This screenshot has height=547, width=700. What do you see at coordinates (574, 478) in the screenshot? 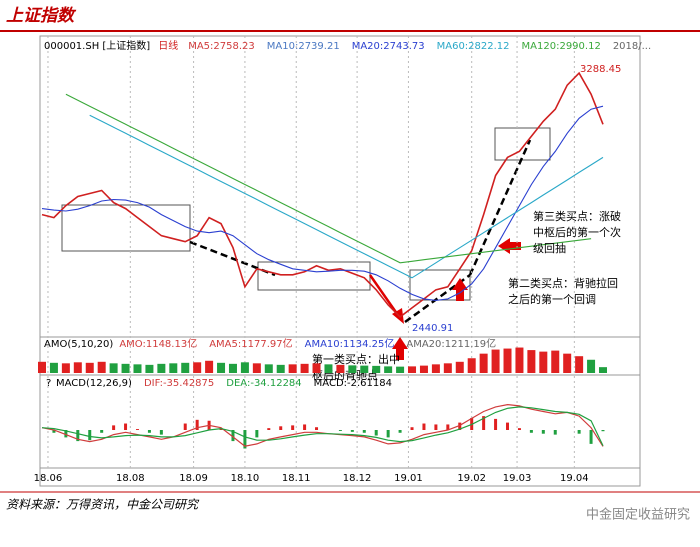
I see `x-tick-label: 19.04` at bounding box center [574, 478].